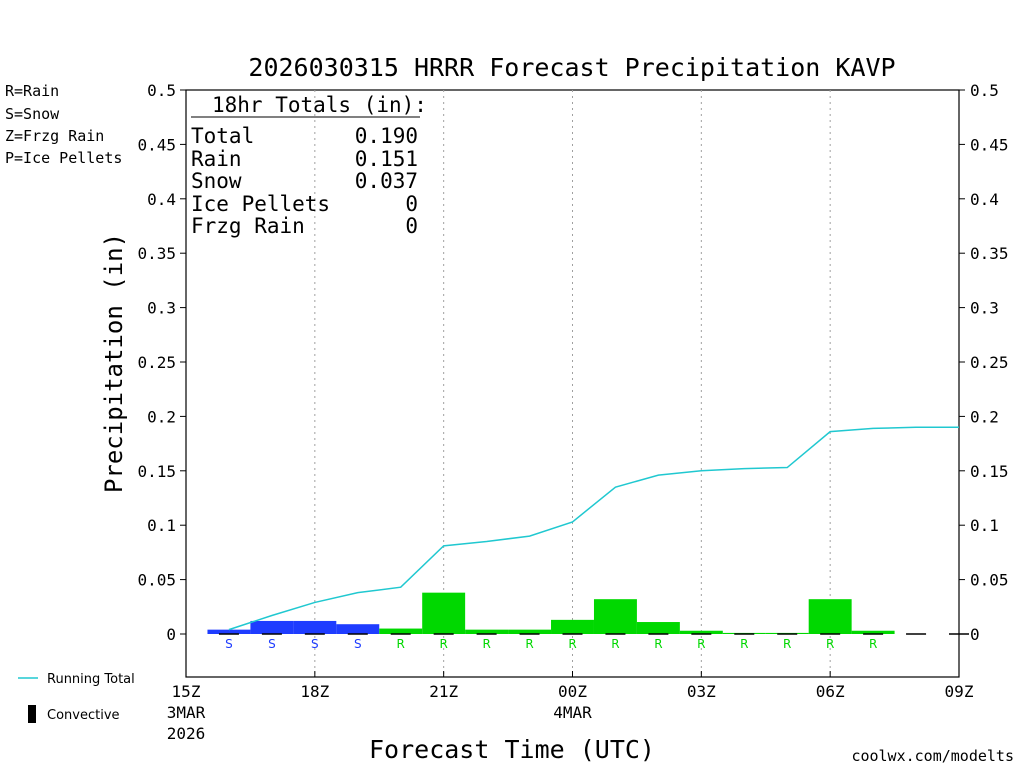  What do you see at coordinates (161, 90) in the screenshot?
I see `y-tick-label-left: 0.5` at bounding box center [161, 90].